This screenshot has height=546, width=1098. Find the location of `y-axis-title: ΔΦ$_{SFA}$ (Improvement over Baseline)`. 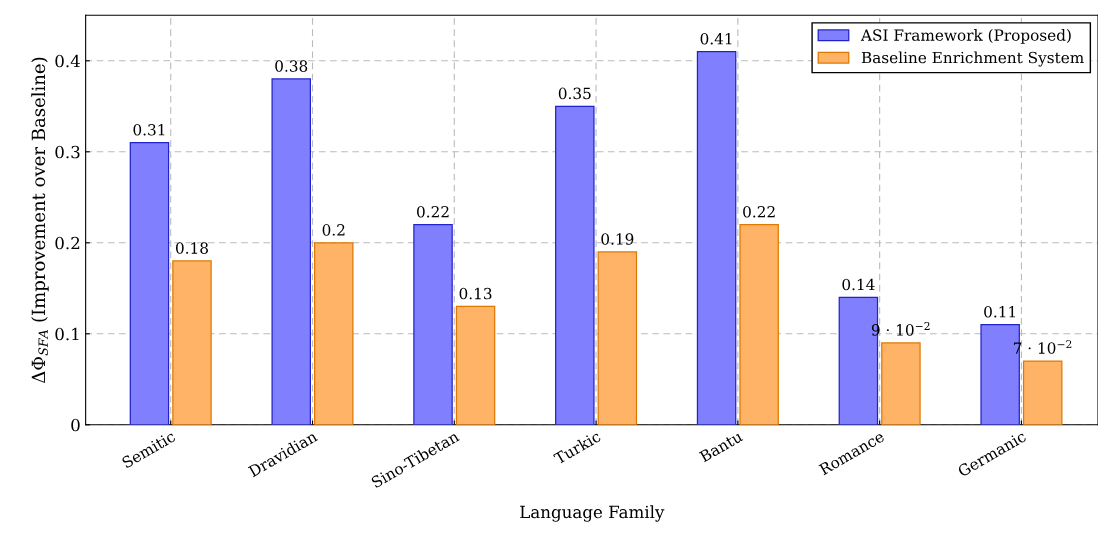

y-axis-title: ΔΦ$_{SFA}$ (Improvement over Baseline) is located at coordinates (40, 220).